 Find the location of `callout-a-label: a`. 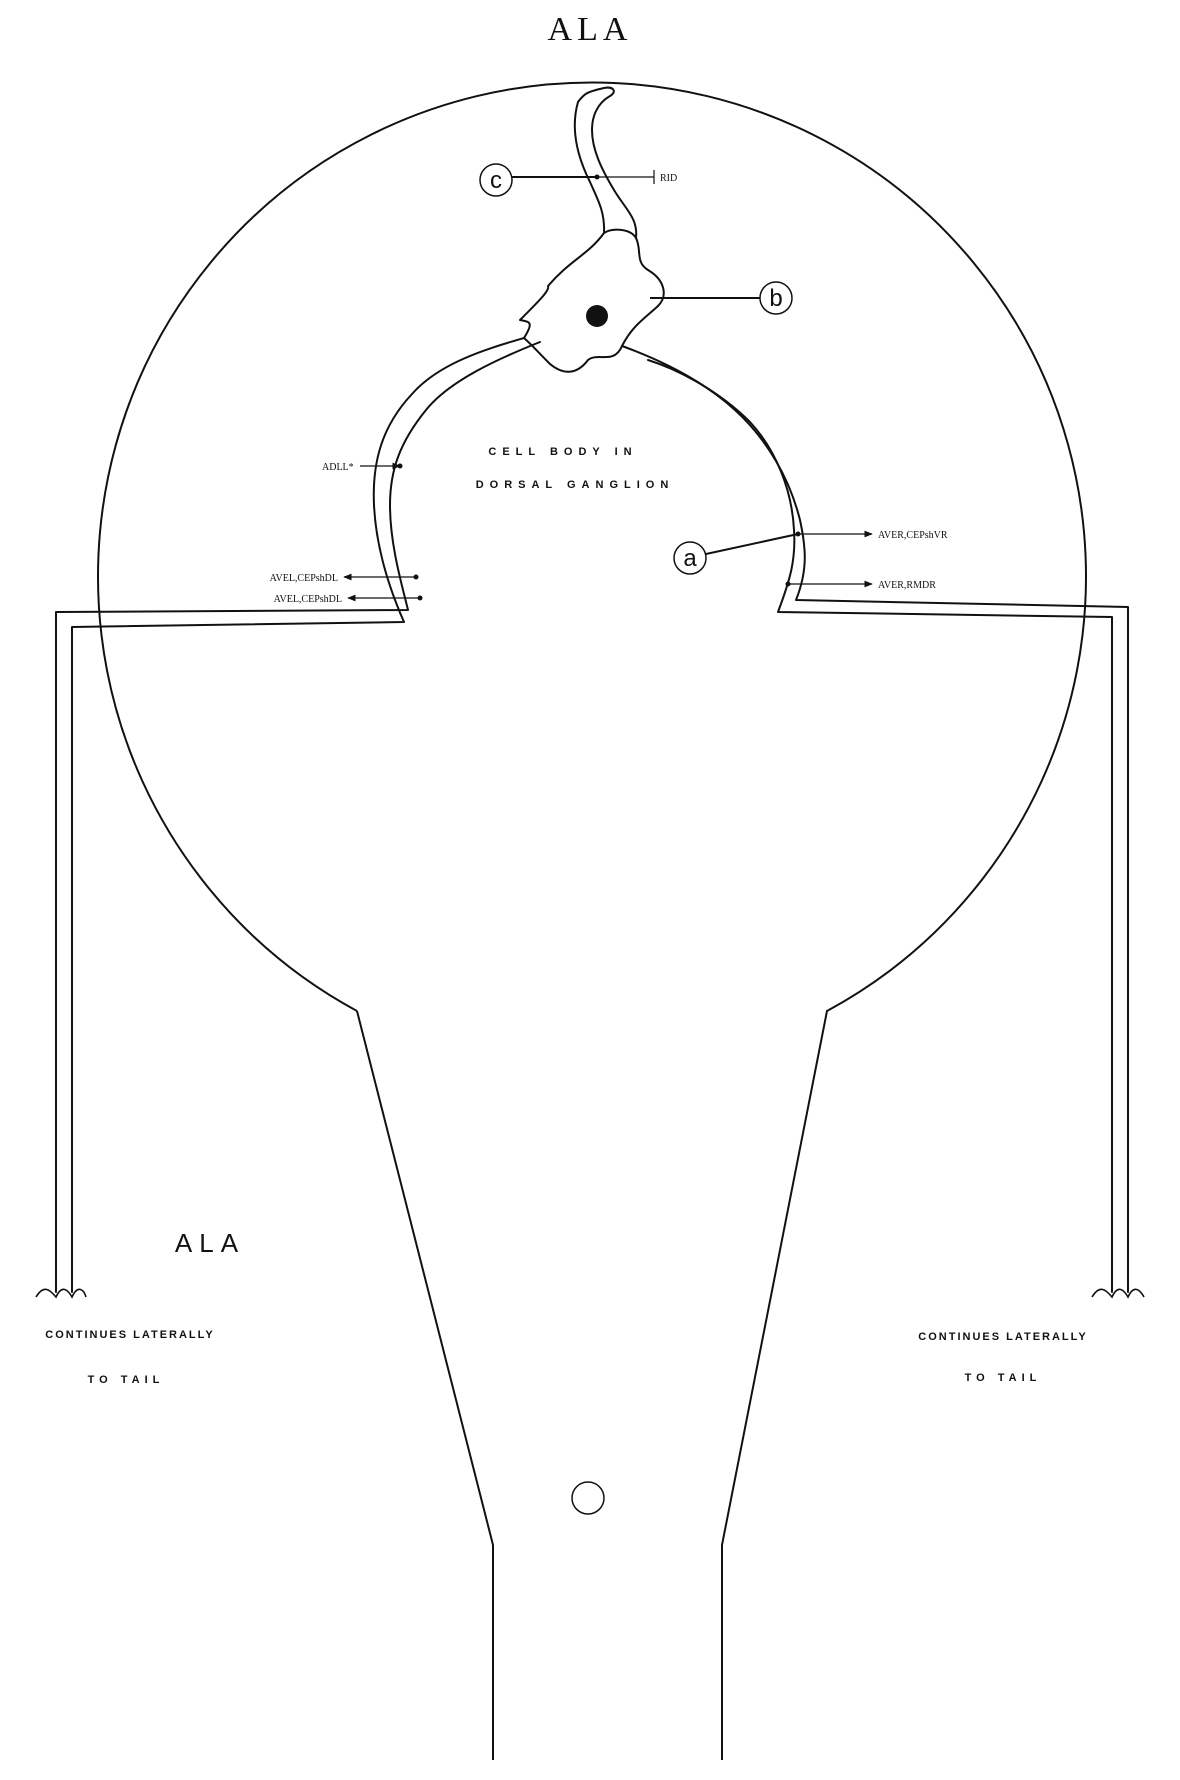

callout-a-label: a is located at coordinates (690, 558).